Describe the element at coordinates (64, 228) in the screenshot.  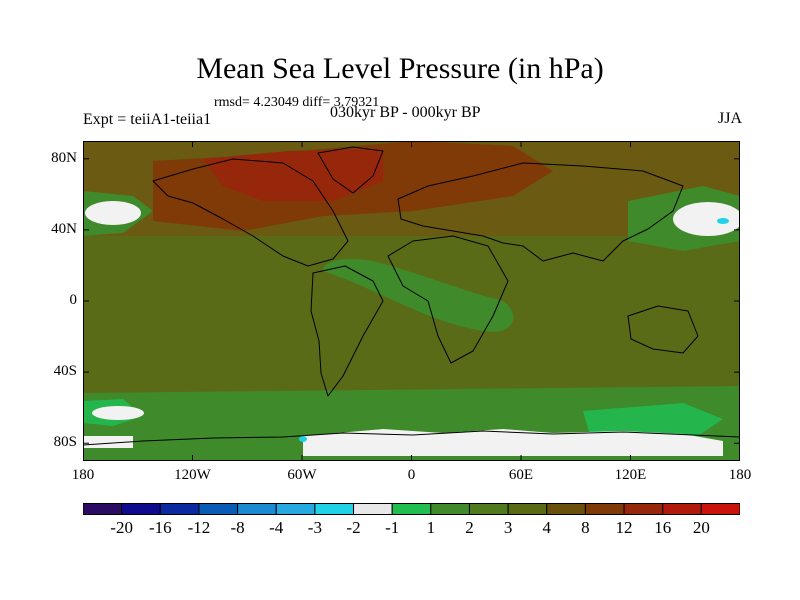
I see `lat-label: 40N` at that location.